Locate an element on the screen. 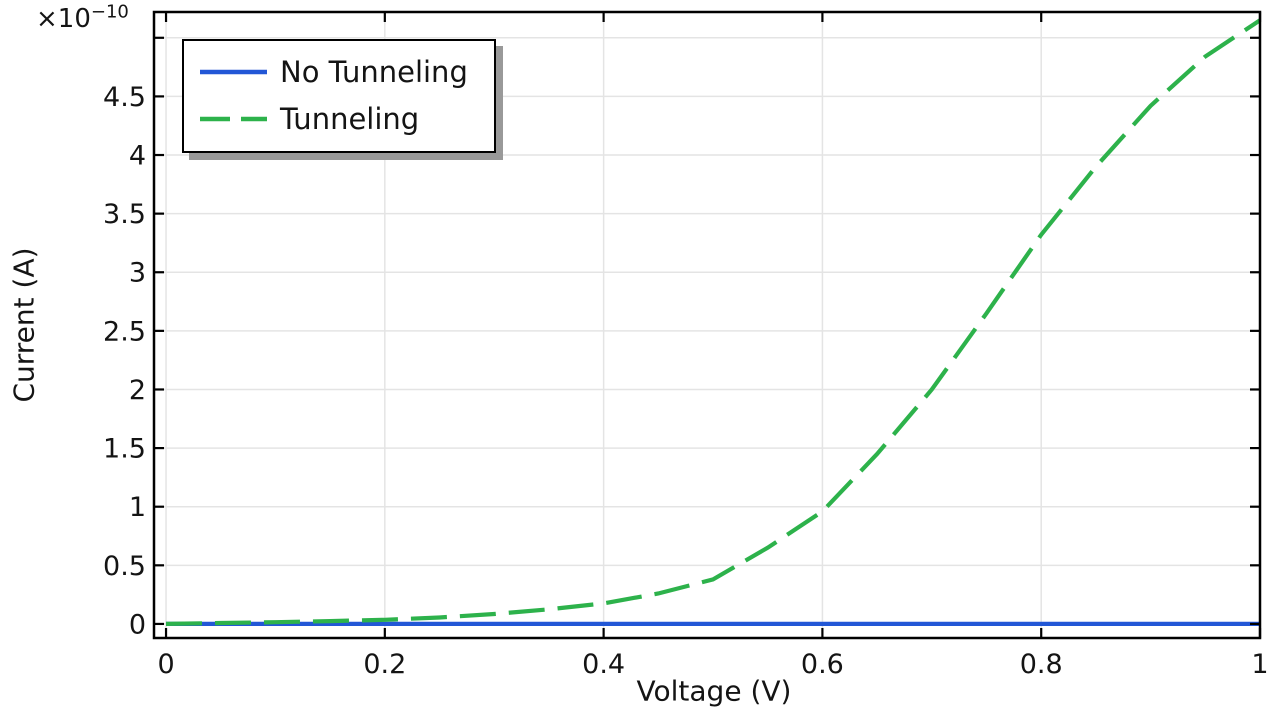 The width and height of the screenshot is (1280, 720). y-tick-label: 0 is located at coordinates (137, 624).